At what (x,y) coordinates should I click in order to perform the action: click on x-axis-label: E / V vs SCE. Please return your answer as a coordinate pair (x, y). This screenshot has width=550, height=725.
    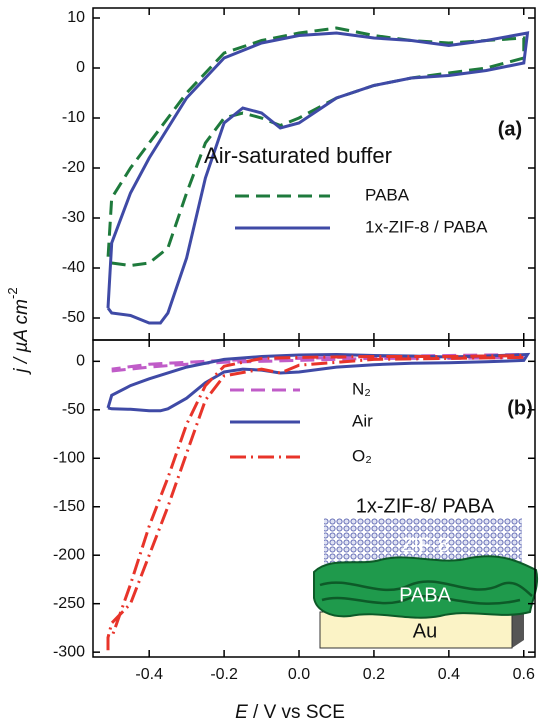
    Looking at the image, I should click on (290, 712).